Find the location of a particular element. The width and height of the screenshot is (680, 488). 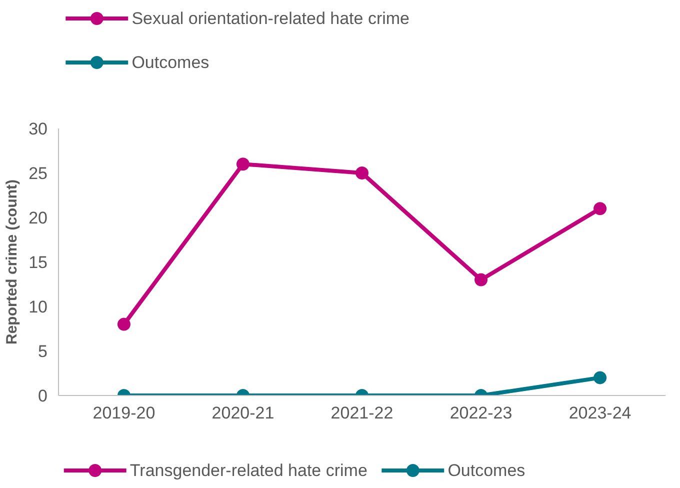

x-tick-label: 2023-24 is located at coordinates (600, 413).